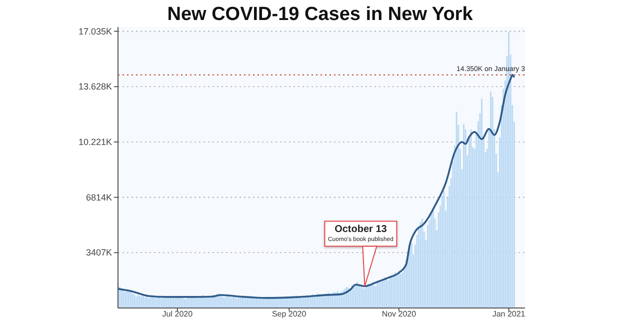  I want to click on y-tick-label: 3407K, so click(99, 253).